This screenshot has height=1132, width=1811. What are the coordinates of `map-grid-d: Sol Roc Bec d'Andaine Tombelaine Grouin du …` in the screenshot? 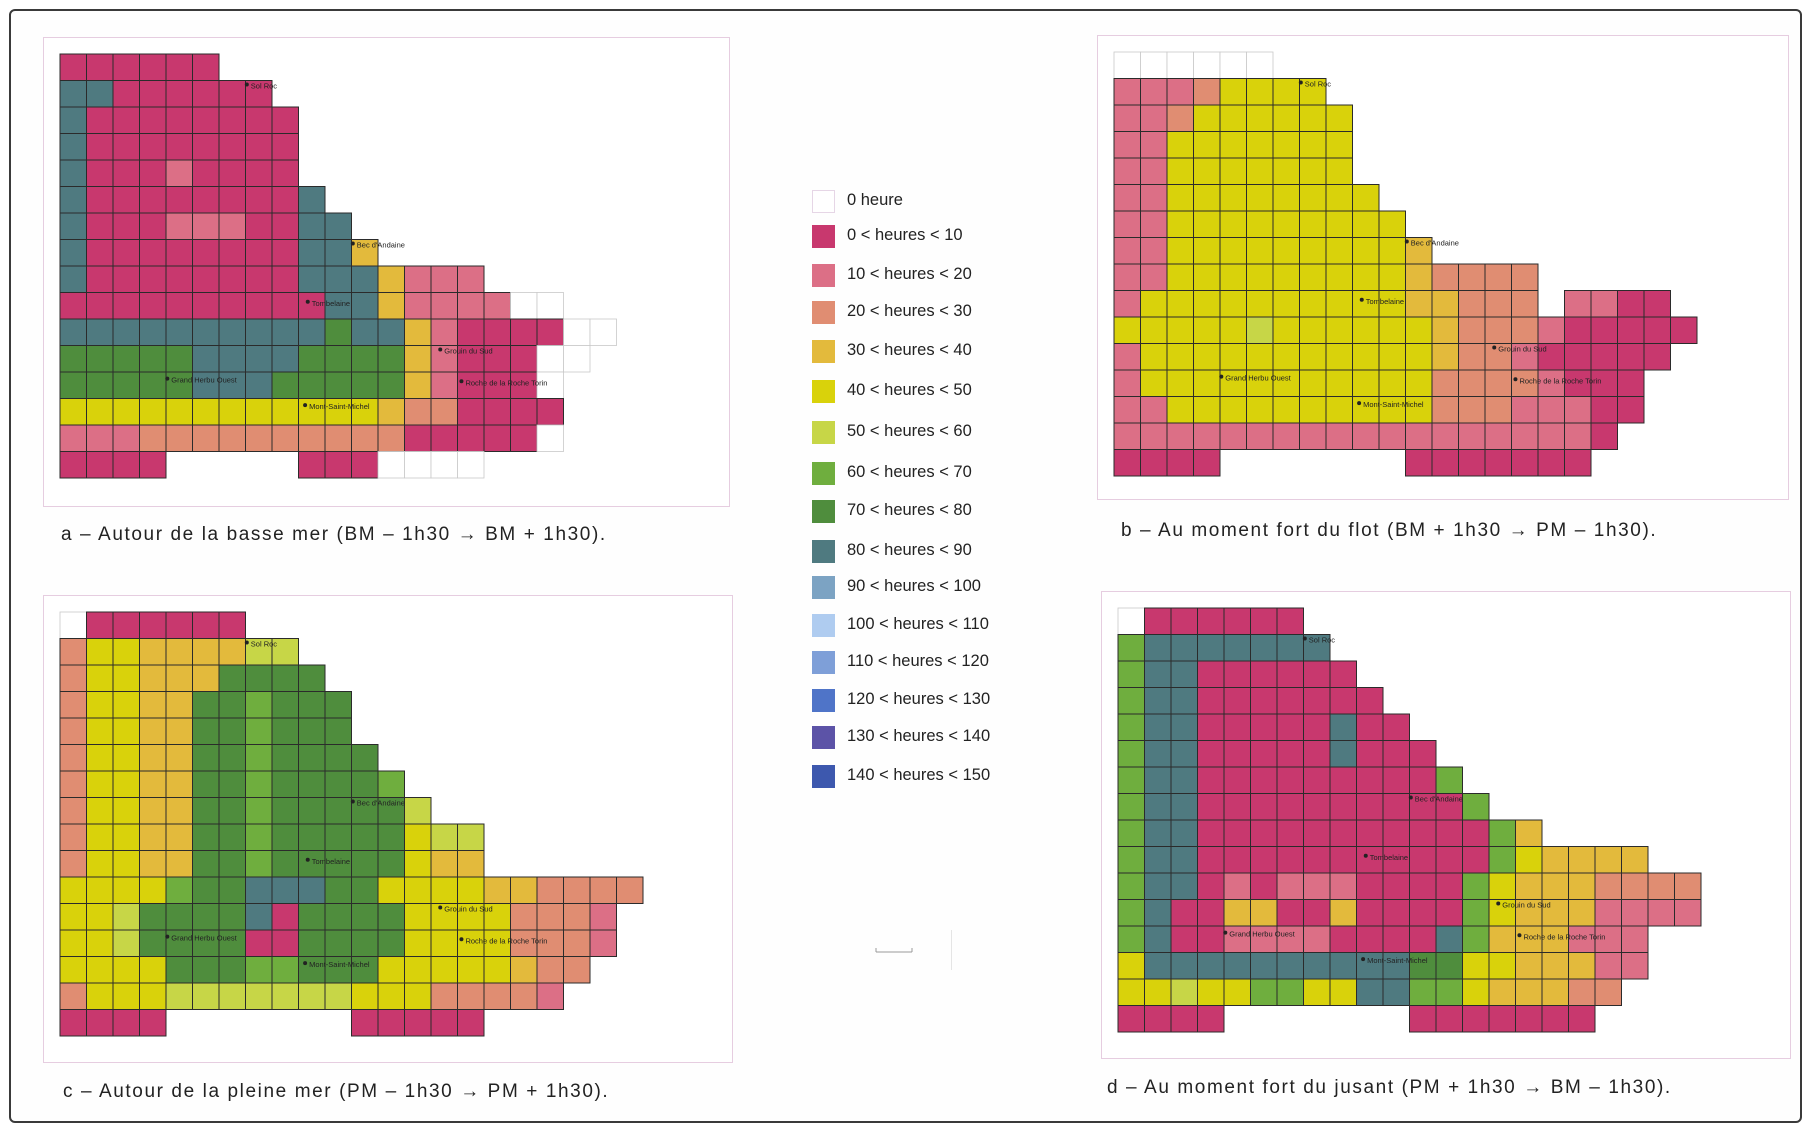 It's located at (1409, 820).